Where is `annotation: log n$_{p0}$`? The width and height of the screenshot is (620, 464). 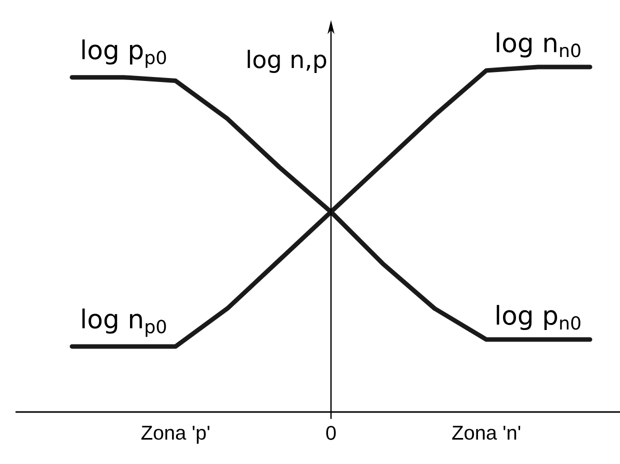 annotation: log n$_{p0}$ is located at coordinates (124, 322).